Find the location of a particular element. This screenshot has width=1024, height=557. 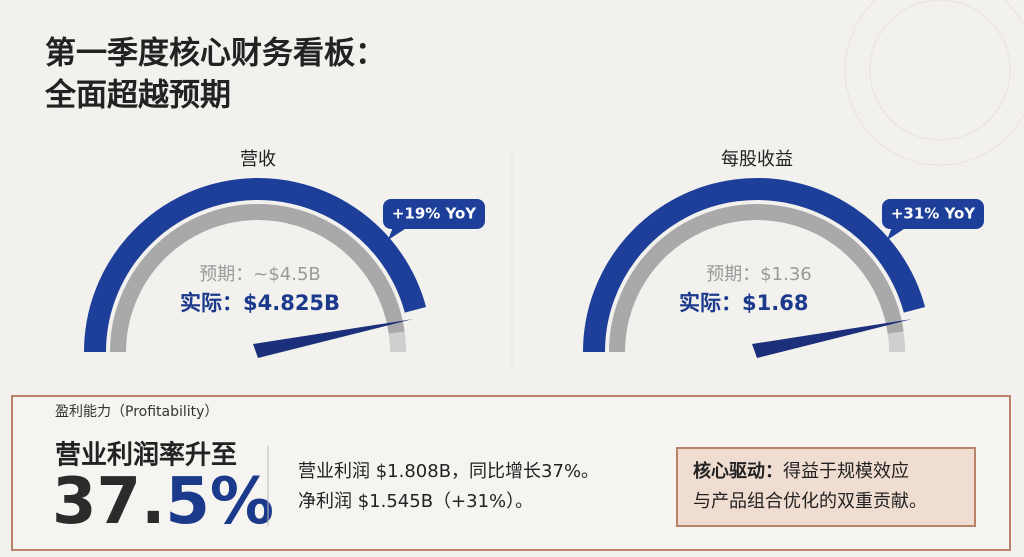

gauge-label: 每股收益 is located at coordinates (757, 159).